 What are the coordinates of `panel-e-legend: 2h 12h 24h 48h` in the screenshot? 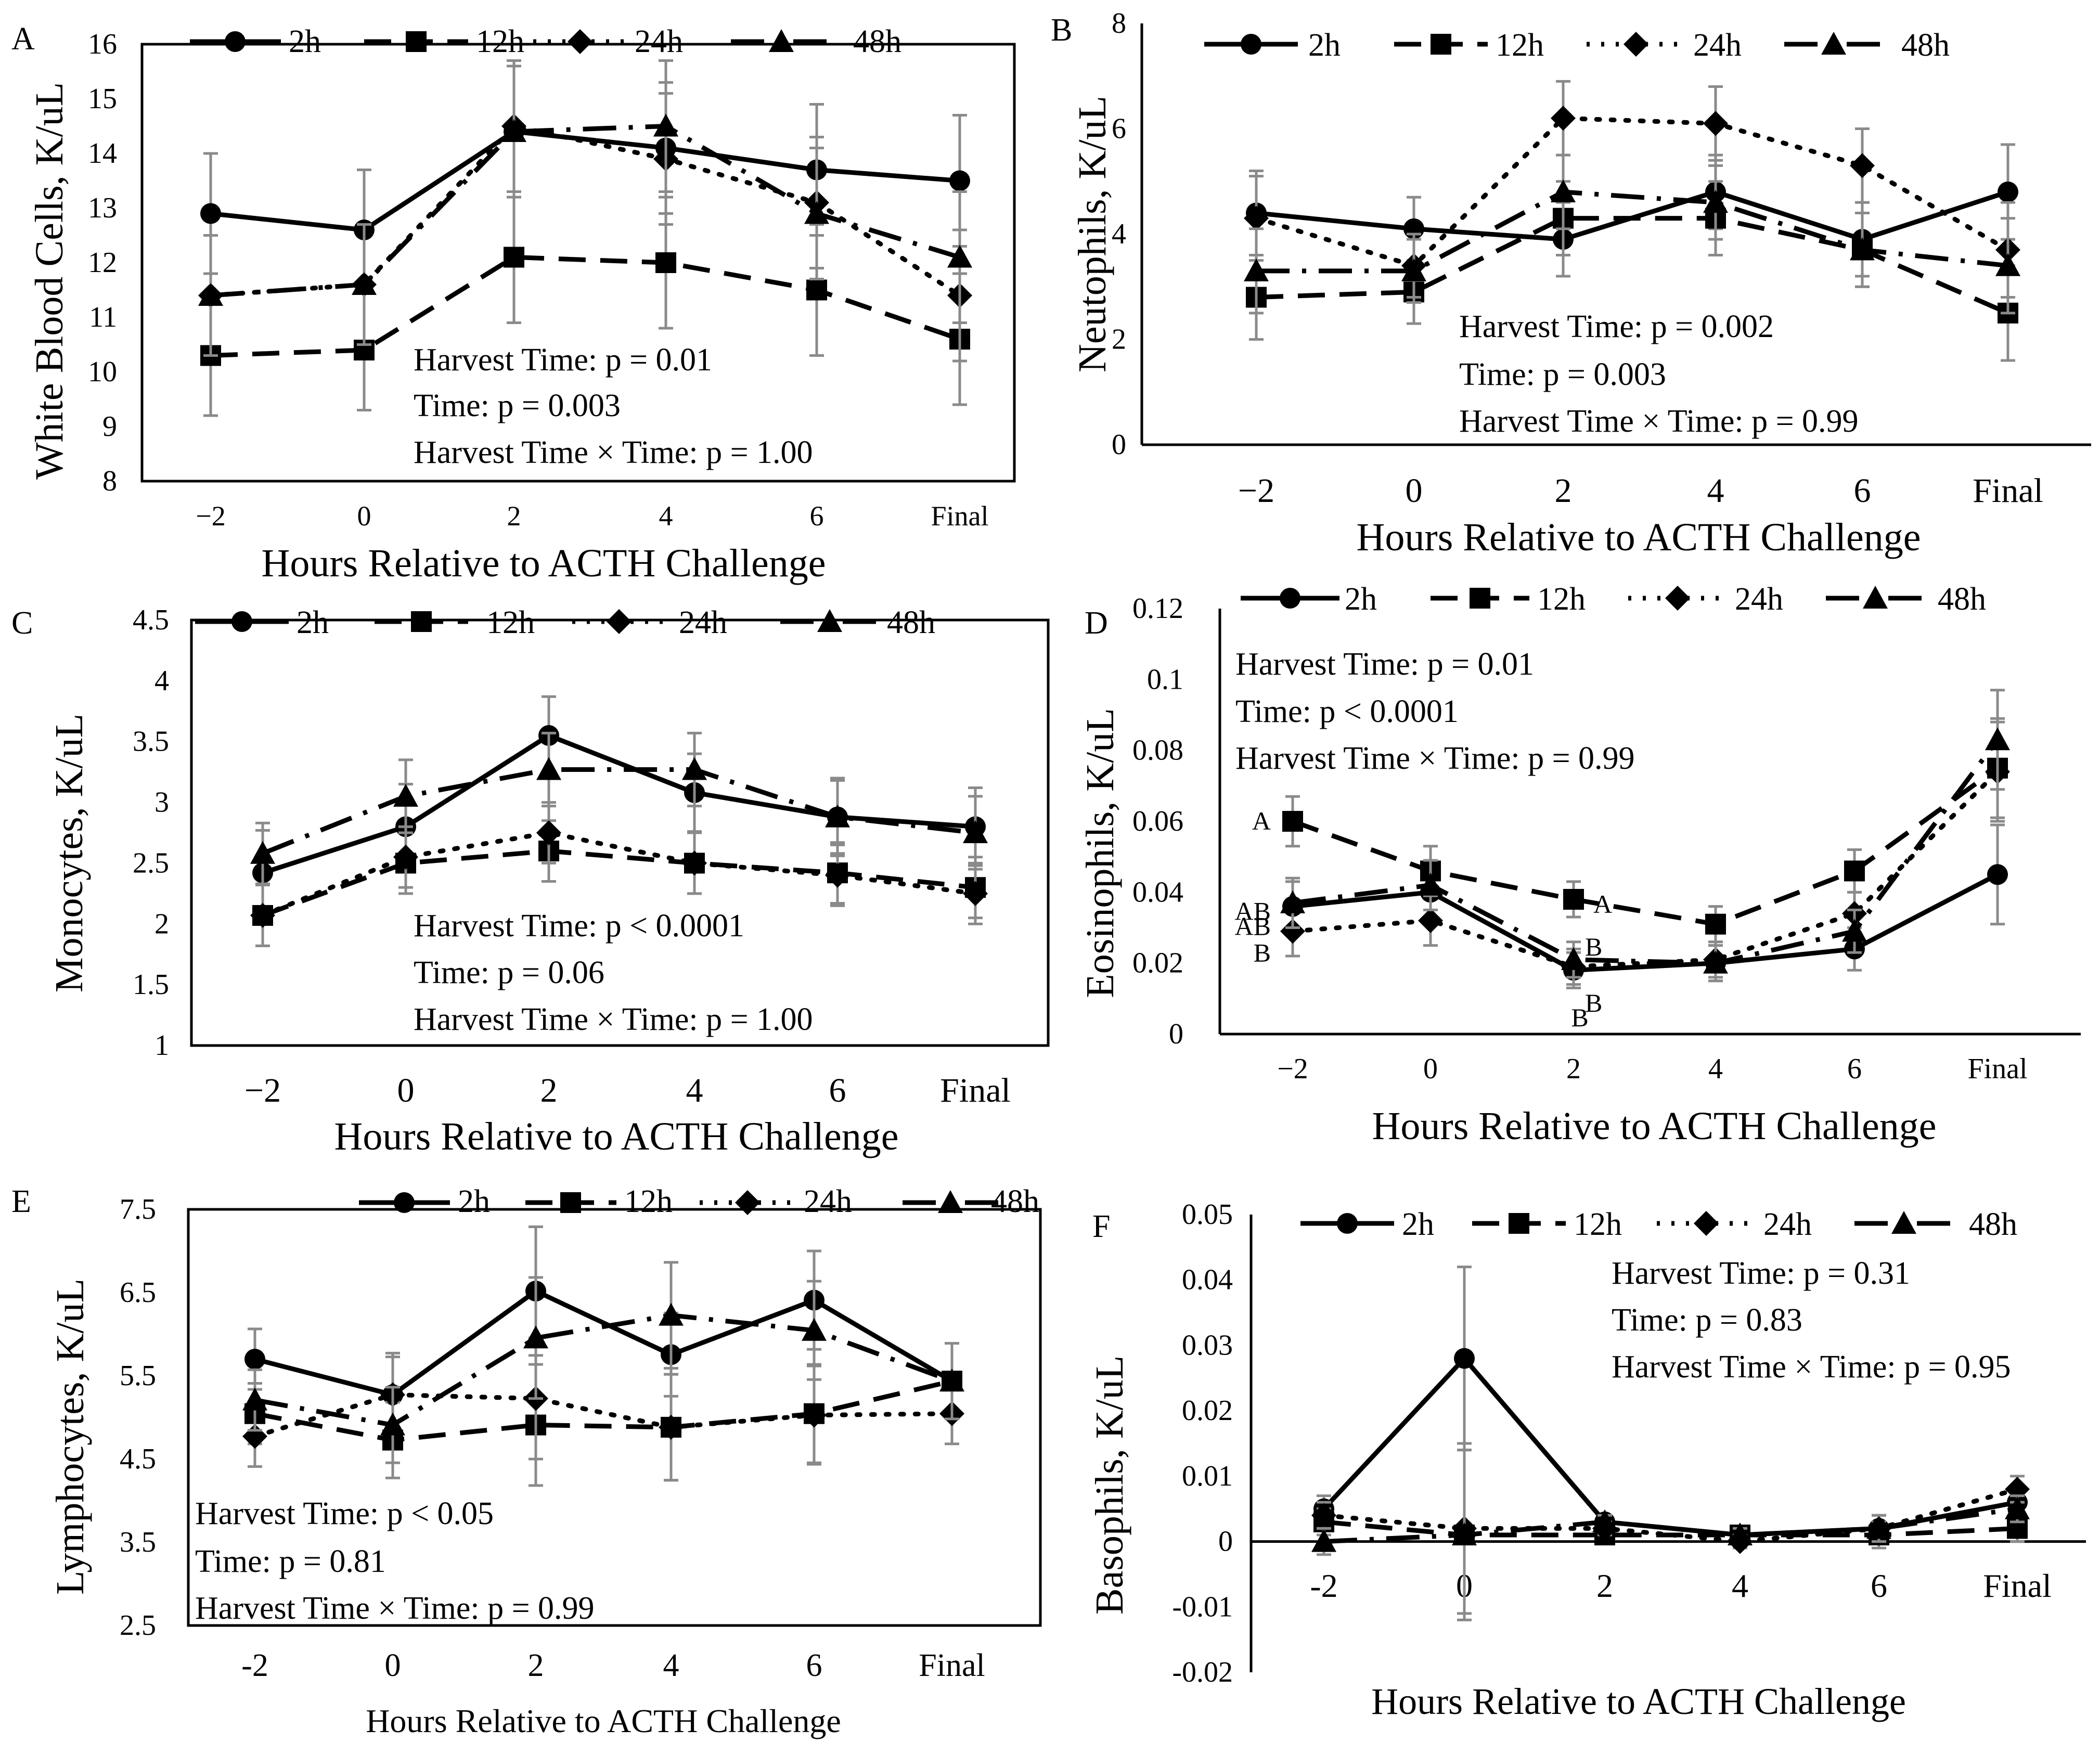 It's located at (699, 1201).